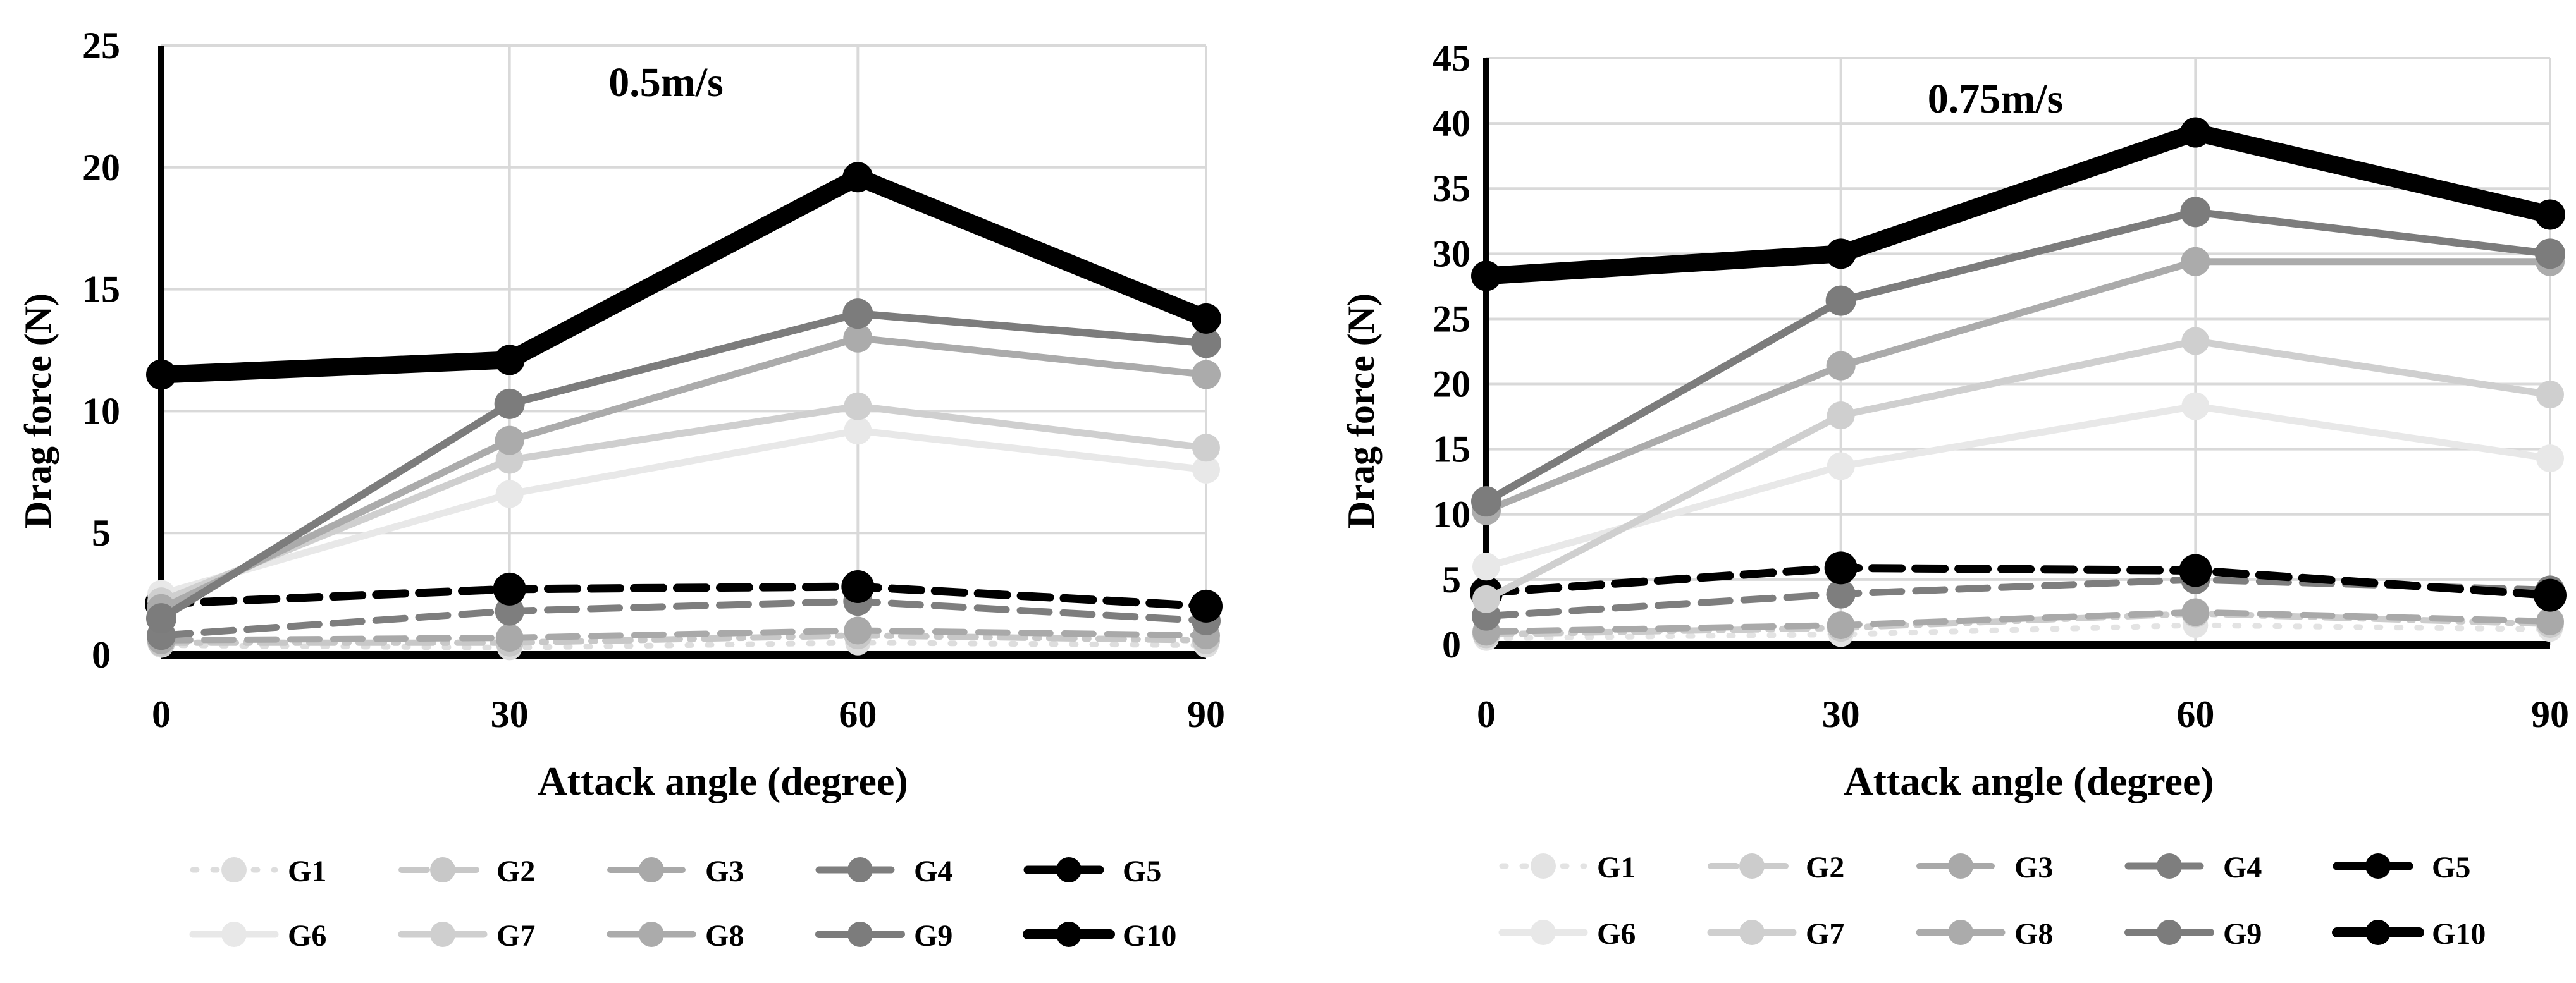  Describe the element at coordinates (1452, 123) in the screenshot. I see `chart-1-y-tick-label: 40` at that location.